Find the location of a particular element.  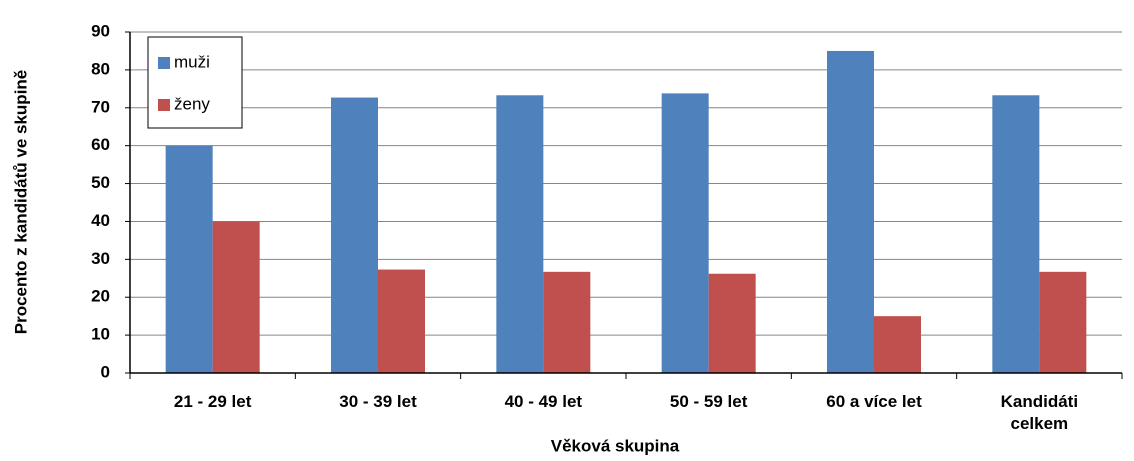

y-tick-label: 70 is located at coordinates (100, 106).